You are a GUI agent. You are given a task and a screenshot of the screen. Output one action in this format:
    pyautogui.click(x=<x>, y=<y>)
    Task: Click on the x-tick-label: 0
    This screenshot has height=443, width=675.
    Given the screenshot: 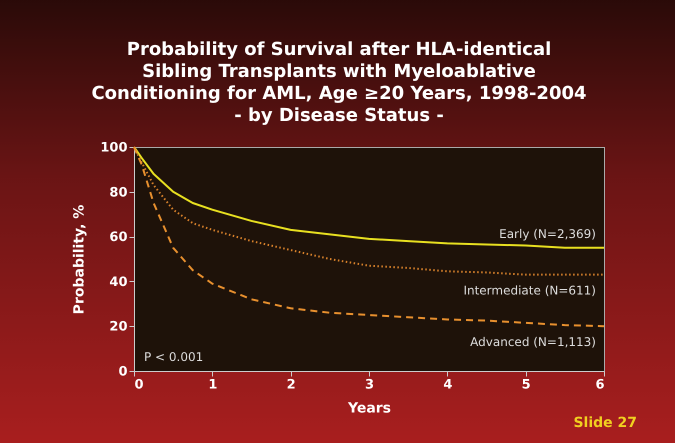 What is the action you would take?
    pyautogui.click(x=139, y=385)
    